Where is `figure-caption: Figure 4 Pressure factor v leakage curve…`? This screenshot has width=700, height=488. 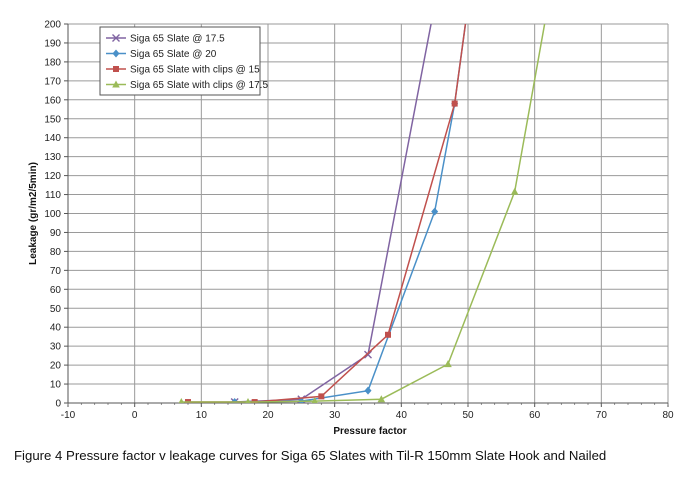 figure-caption: Figure 4 Pressure factor v leakage curve… is located at coordinates (310, 455).